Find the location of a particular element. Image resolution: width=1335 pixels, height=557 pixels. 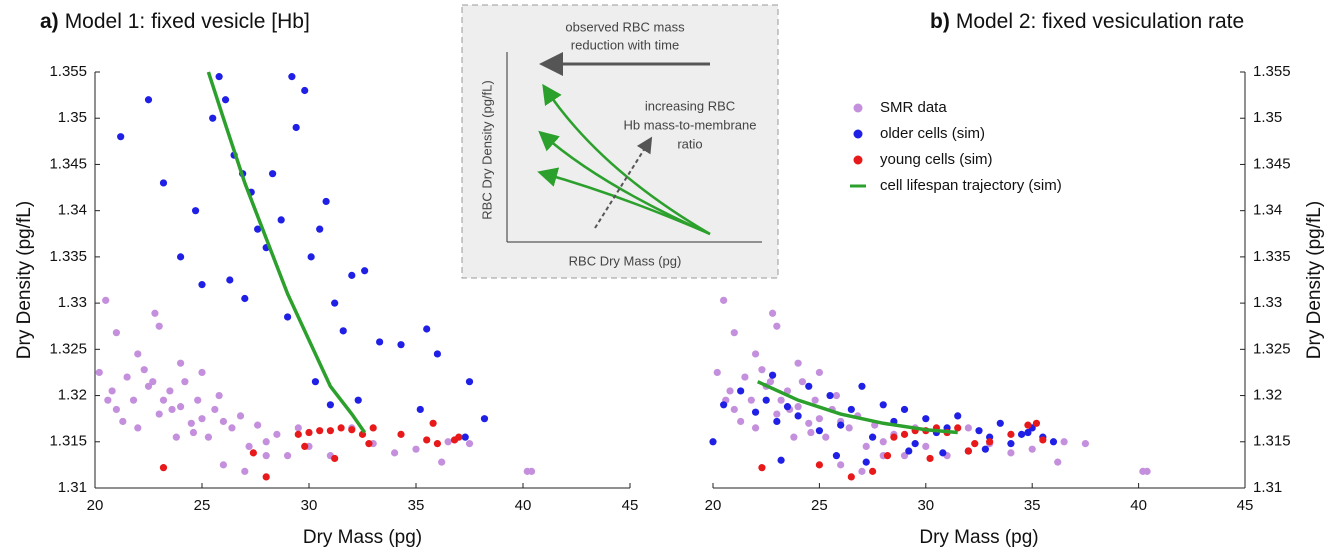

trajectory-line is located at coordinates (857, 407).